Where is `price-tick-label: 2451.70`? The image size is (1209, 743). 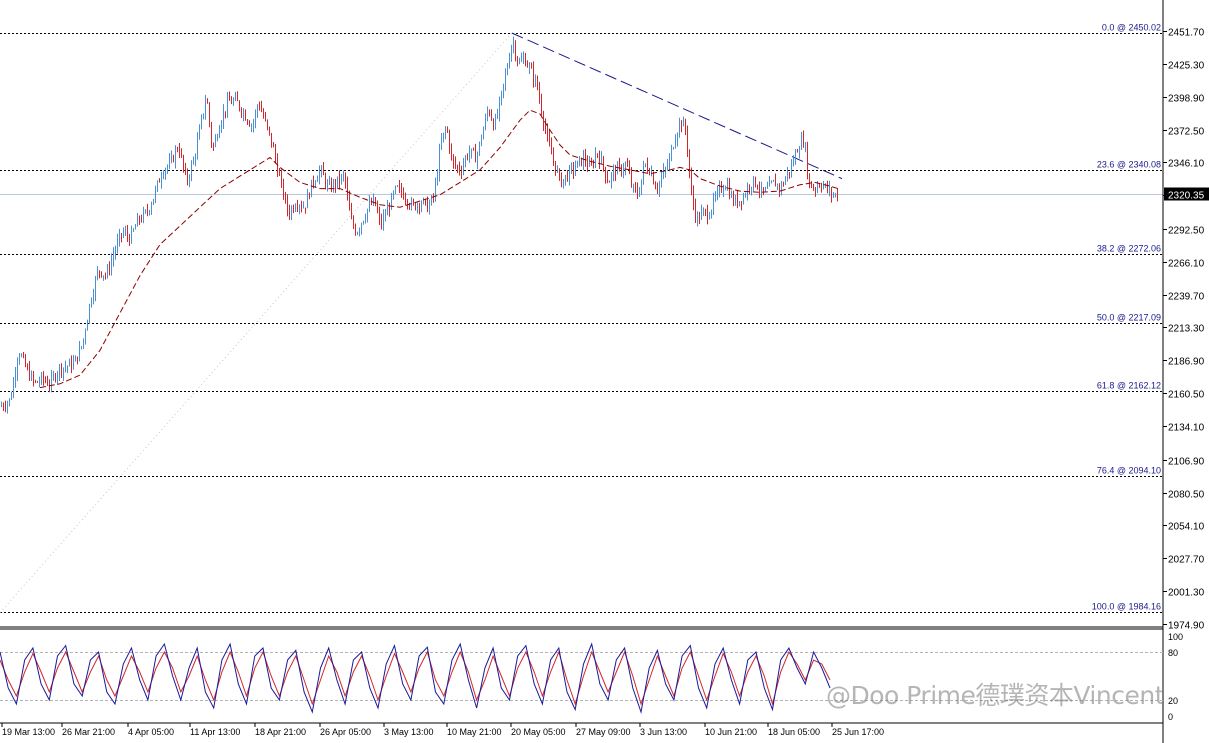 price-tick-label: 2451.70 is located at coordinates (1186, 33).